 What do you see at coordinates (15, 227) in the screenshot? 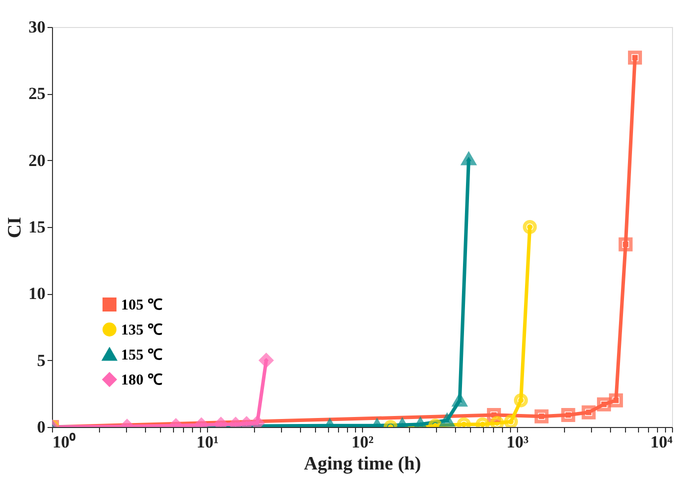
I see `y-axis-title: CI` at bounding box center [15, 227].